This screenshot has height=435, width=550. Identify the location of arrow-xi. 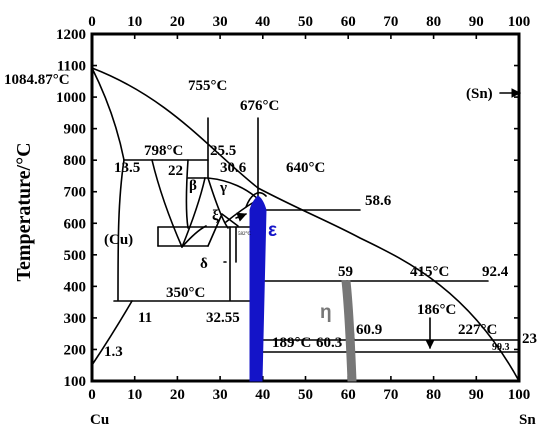
(241, 217).